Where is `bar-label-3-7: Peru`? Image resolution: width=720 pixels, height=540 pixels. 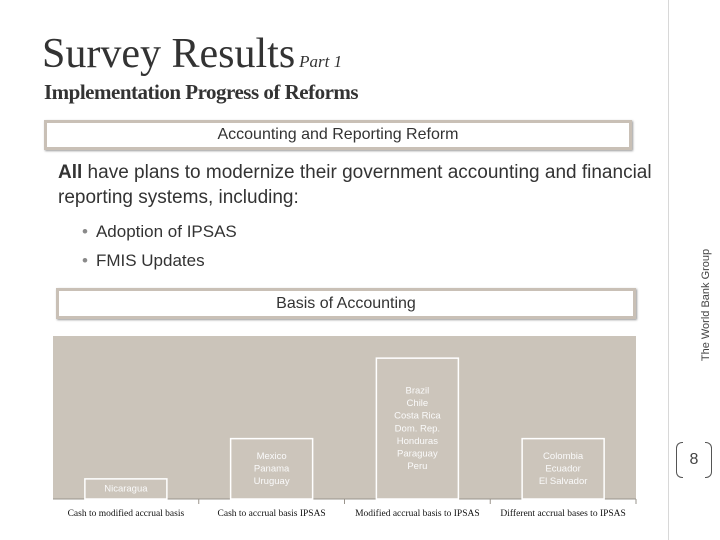
bar-label-3-7: Peru is located at coordinates (417, 466).